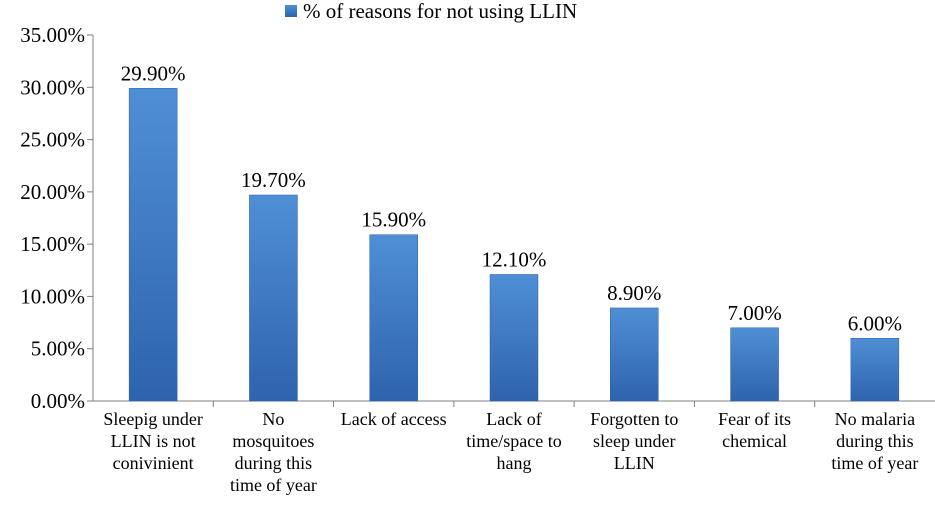  I want to click on category-label: Sleepig under LLIN is not conivinient, so click(152, 441).